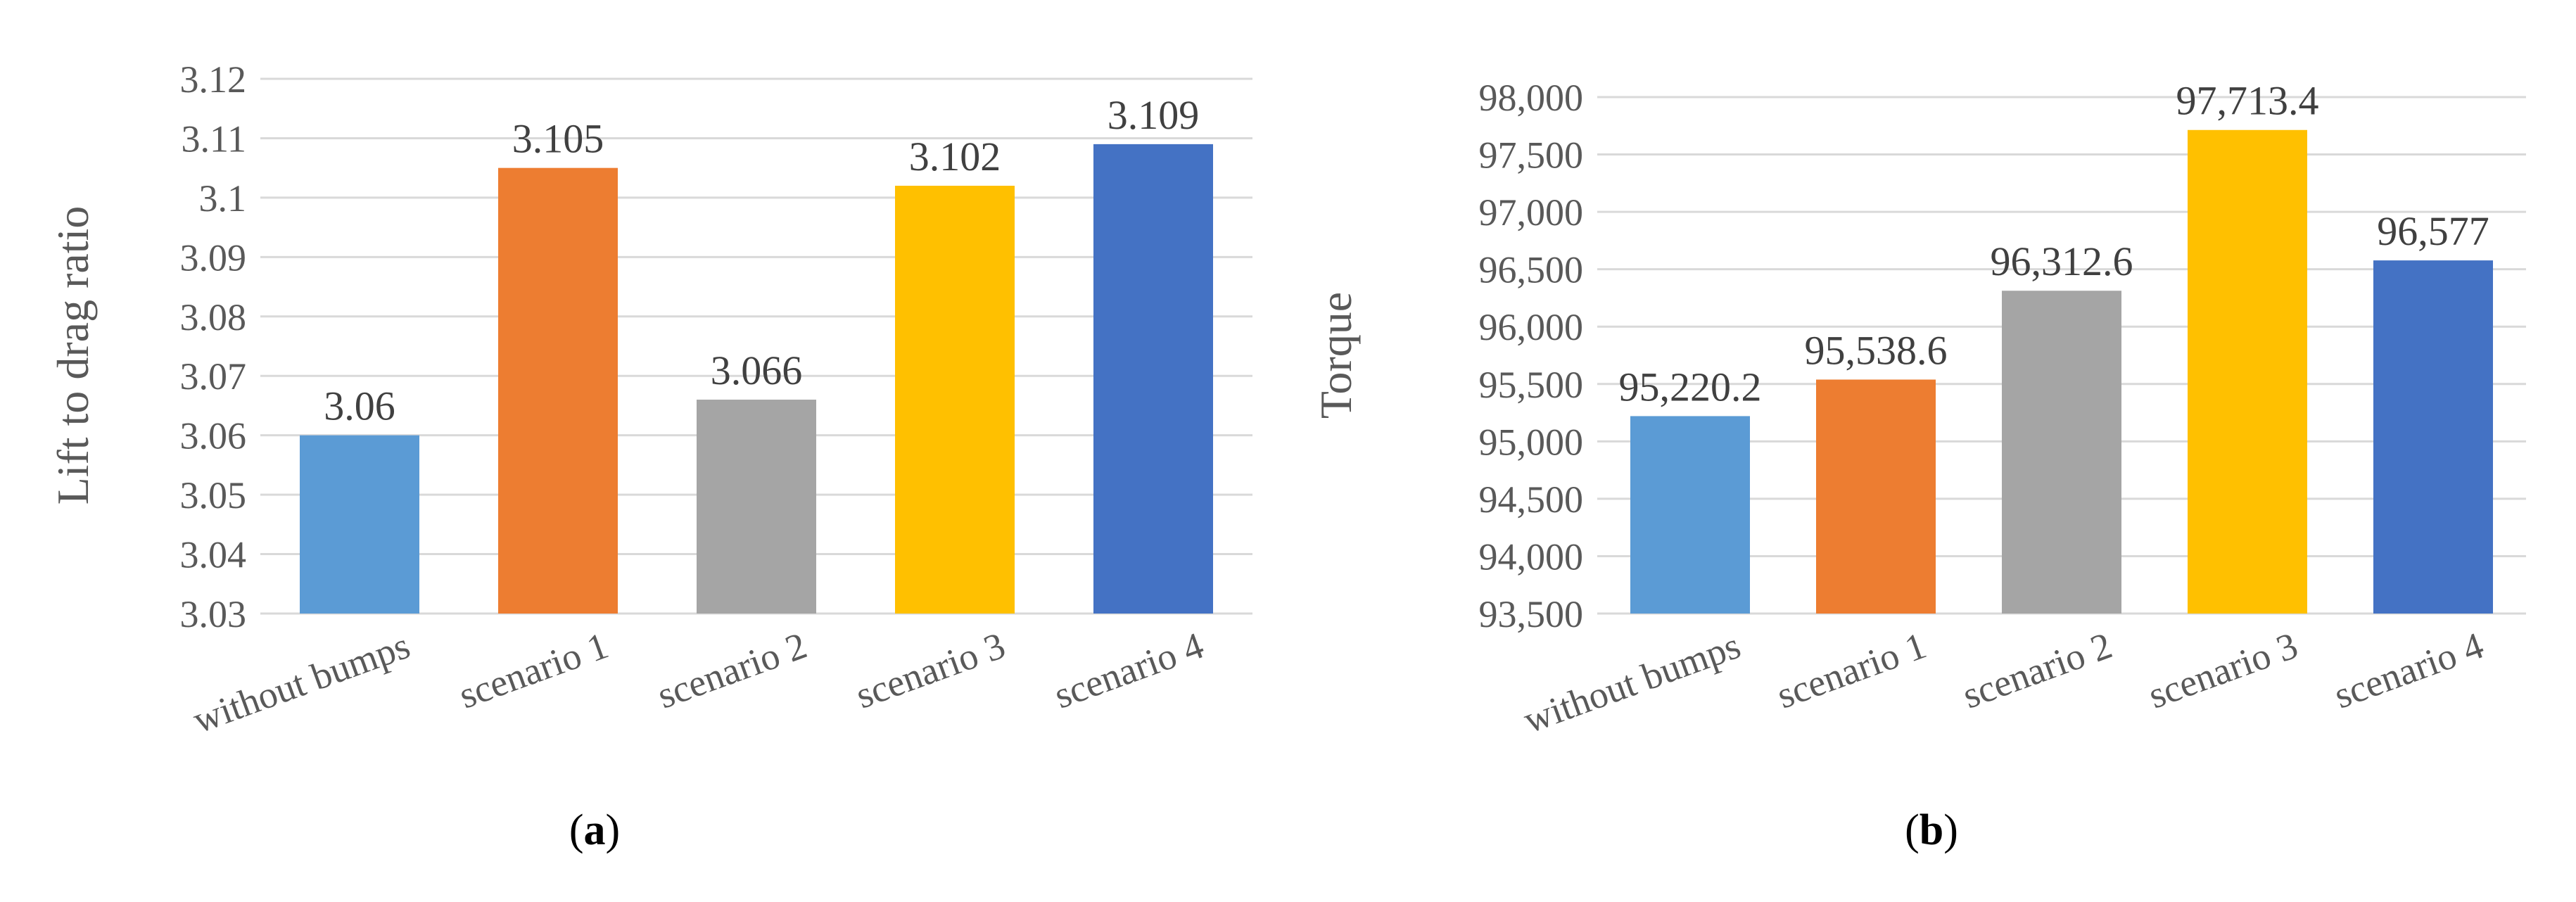  I want to click on panel-caption-b-letter: b, so click(1931, 830).